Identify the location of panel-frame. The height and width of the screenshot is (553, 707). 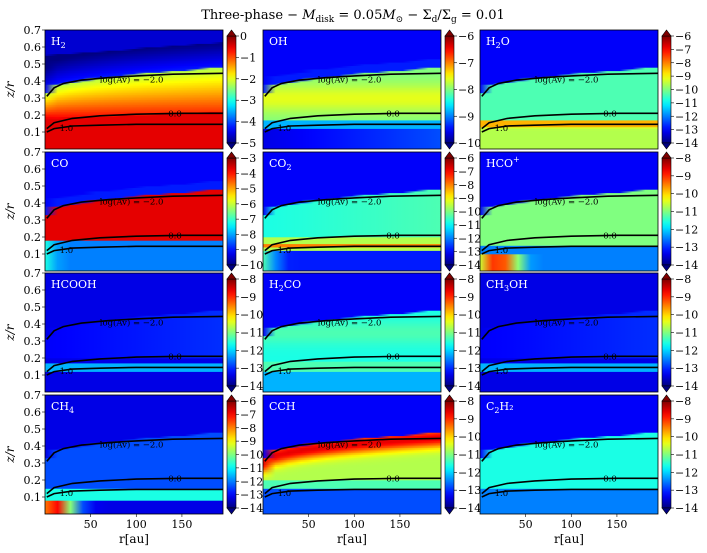
(352, 89).